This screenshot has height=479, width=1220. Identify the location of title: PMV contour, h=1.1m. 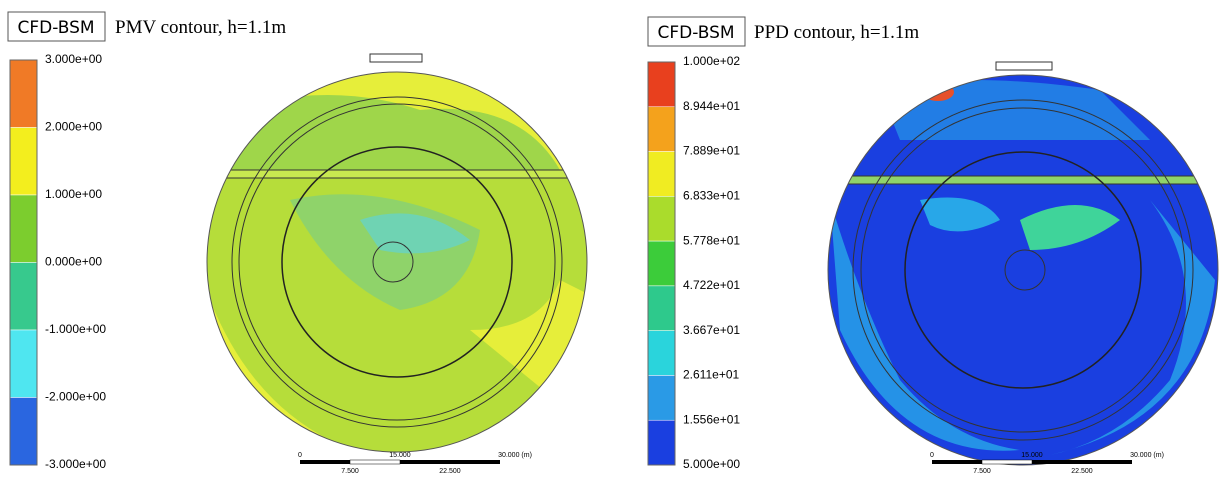
(200, 27).